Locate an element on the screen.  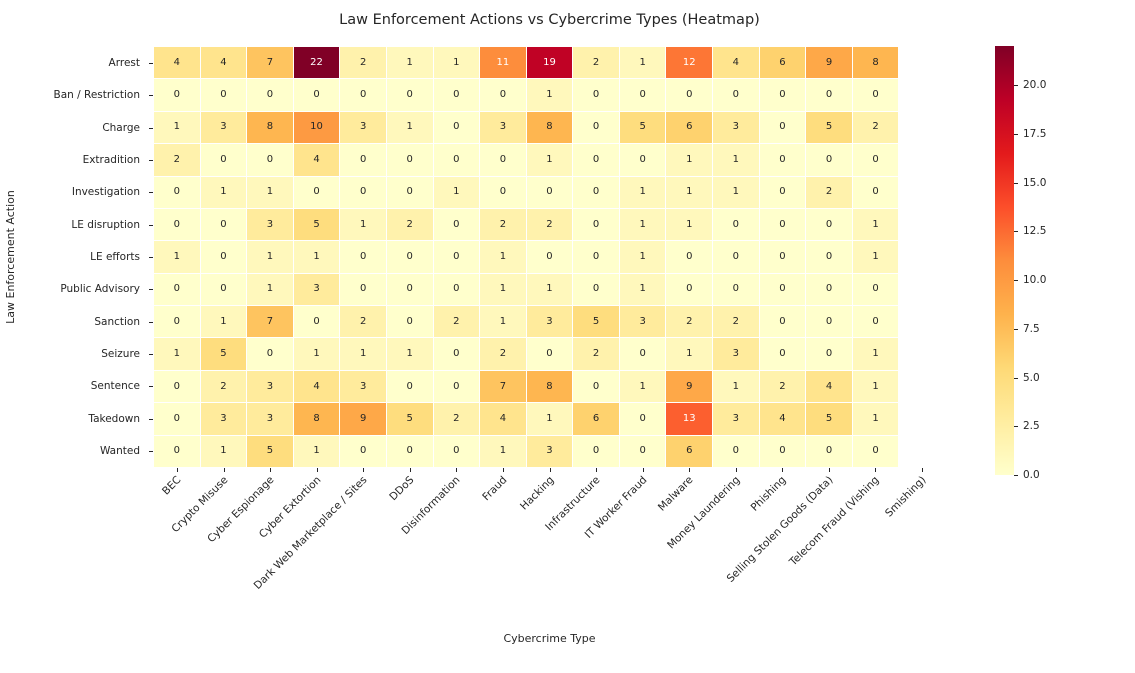
x-tick-label: Dark Web Marketplace / Sites is located at coordinates (311, 533).